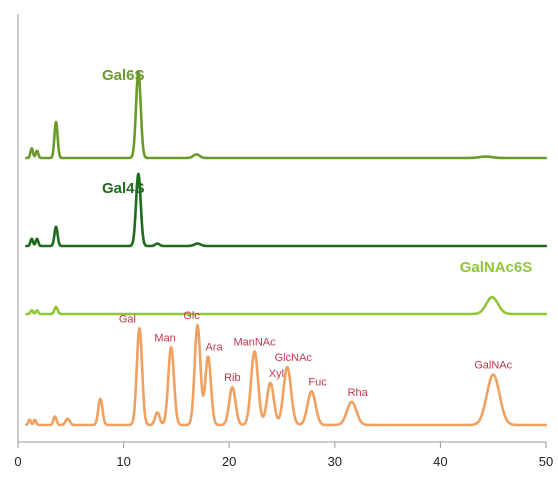 The width and height of the screenshot is (558, 481). Describe the element at coordinates (493, 366) in the screenshot. I see `peak-label-galnac: GalNAc` at that location.